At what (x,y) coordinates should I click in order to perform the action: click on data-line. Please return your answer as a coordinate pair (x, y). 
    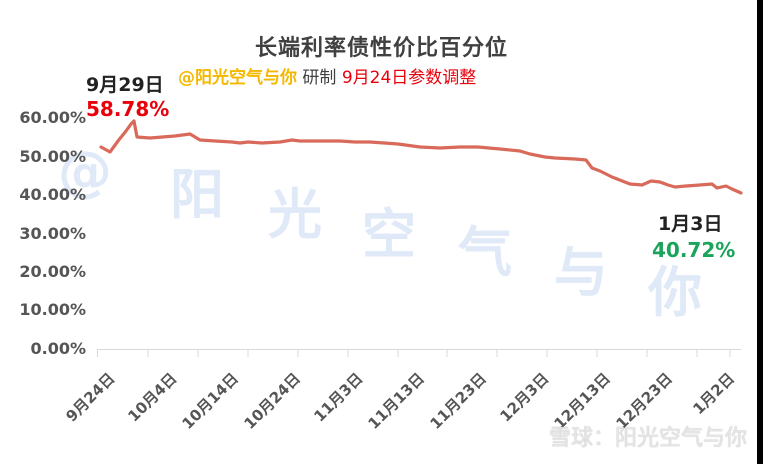
    Looking at the image, I should click on (421, 157).